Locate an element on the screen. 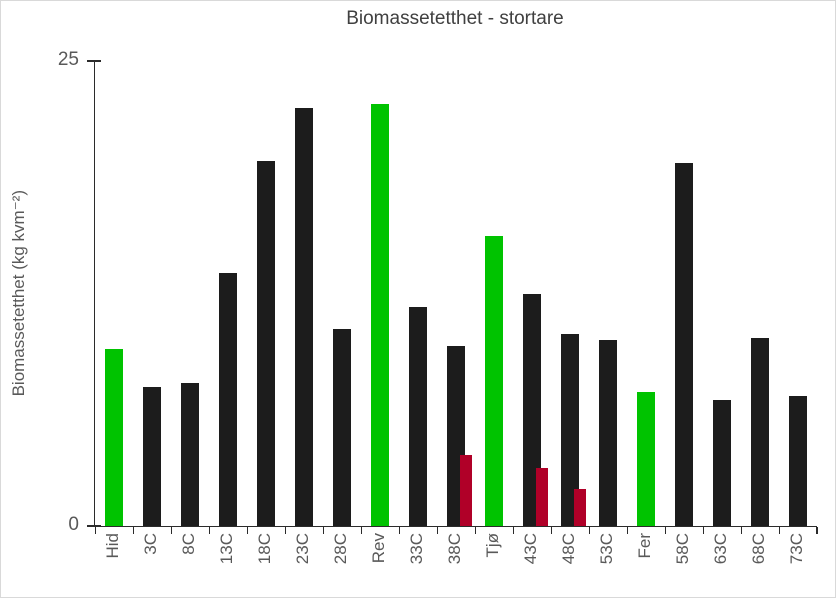 Image resolution: width=836 pixels, height=598 pixels. bar-38C-overlay is located at coordinates (466, 490).